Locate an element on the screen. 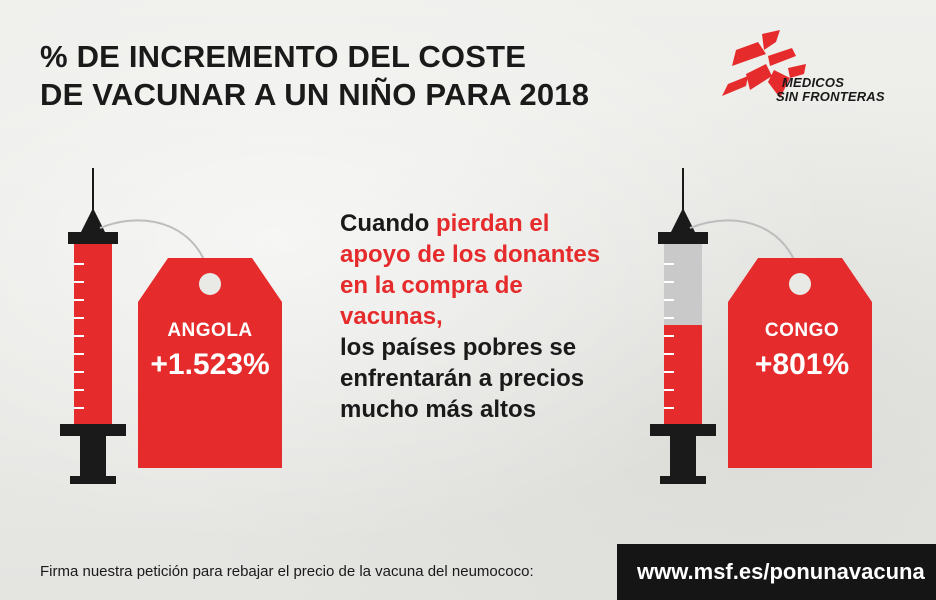 The width and height of the screenshot is (936, 600). tag-value: +1.523% is located at coordinates (210, 364).